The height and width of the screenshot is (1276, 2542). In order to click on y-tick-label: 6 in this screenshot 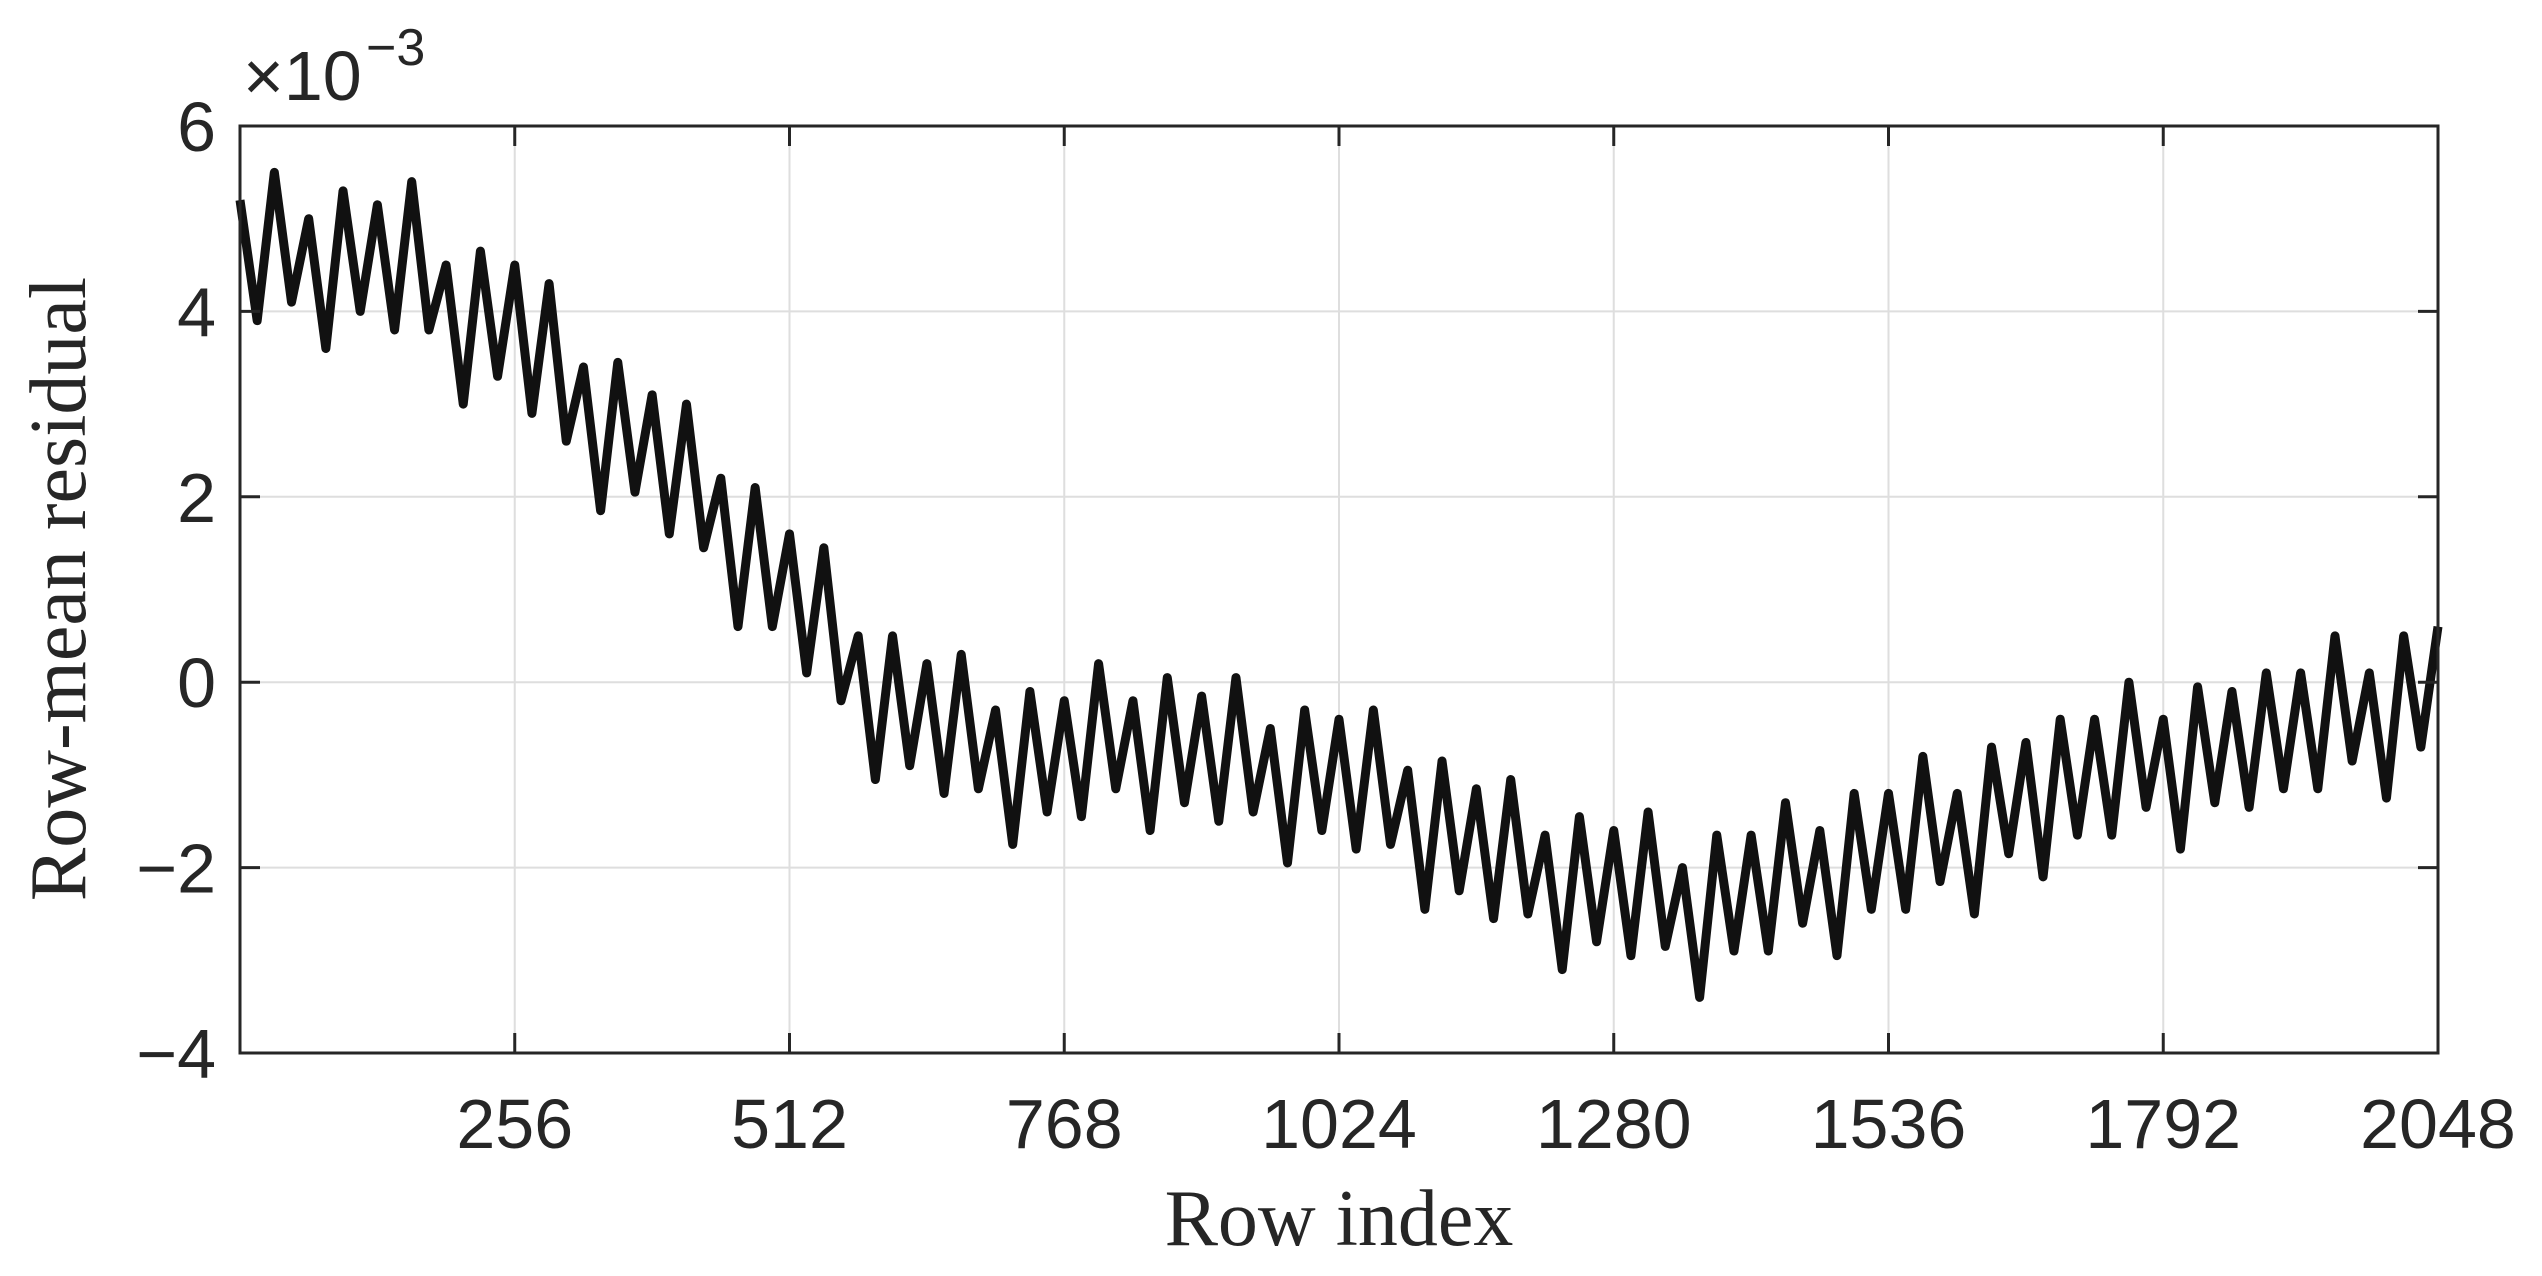, I will do `click(196, 127)`.